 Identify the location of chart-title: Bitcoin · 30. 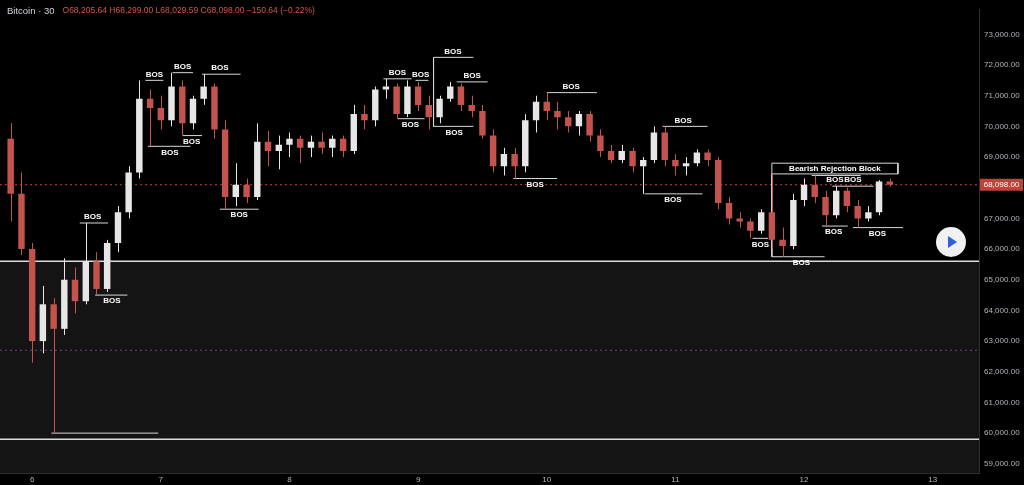
(31, 10).